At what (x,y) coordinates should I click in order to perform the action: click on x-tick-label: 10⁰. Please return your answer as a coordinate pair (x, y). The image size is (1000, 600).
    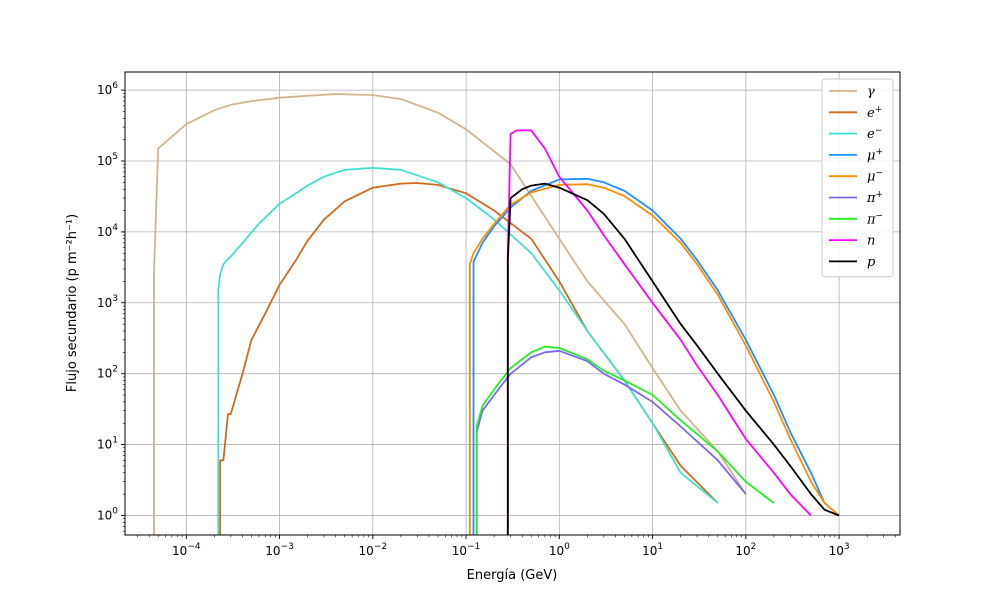
    Looking at the image, I should click on (559, 550).